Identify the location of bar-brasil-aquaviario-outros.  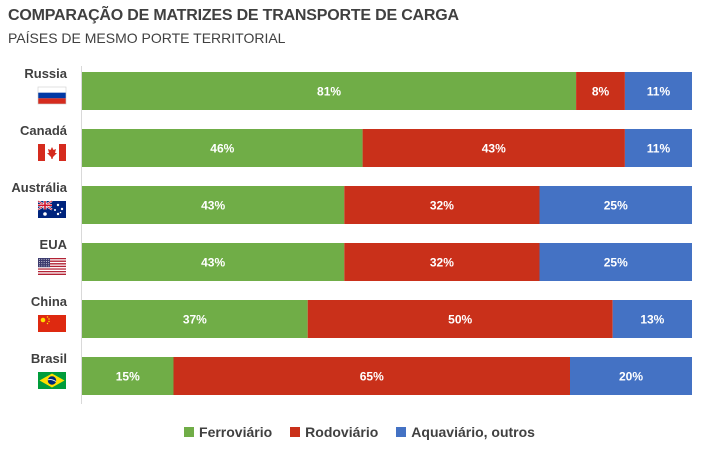
(631, 376).